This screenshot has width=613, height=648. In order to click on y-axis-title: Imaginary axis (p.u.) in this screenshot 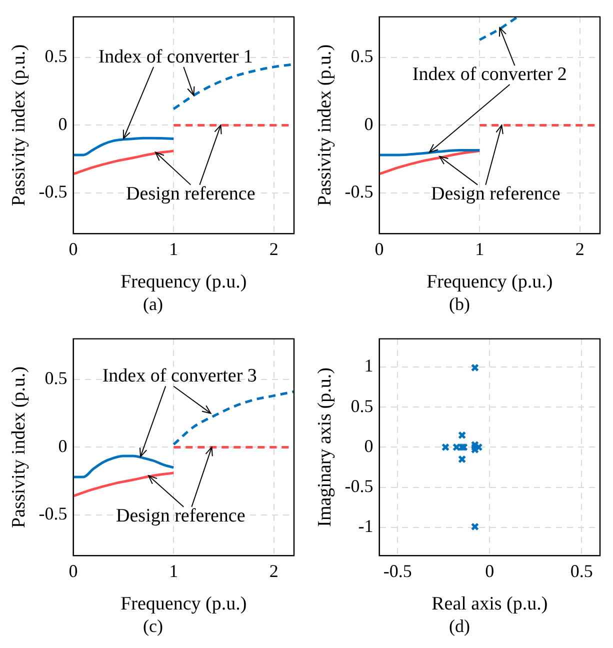, I will do `click(325, 447)`.